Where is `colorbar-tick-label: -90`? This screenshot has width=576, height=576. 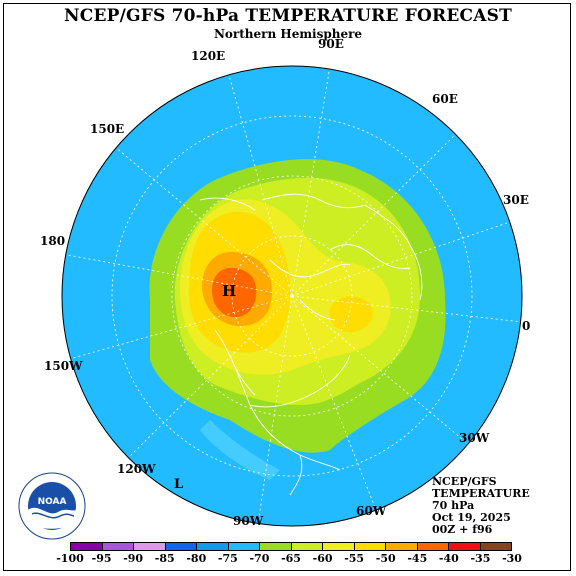
colorbar-tick-label: -90 is located at coordinates (133, 558).